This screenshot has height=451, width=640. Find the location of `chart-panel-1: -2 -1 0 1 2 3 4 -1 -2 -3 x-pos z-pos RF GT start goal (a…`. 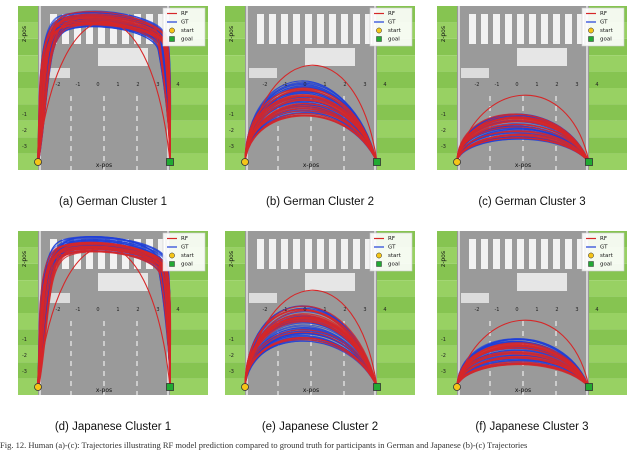

chart-panel-1: -2 -1 0 1 2 3 4 -1 -2 -3 x-pos z-pos RF GT start goal (a… is located at coordinates (113, 107).